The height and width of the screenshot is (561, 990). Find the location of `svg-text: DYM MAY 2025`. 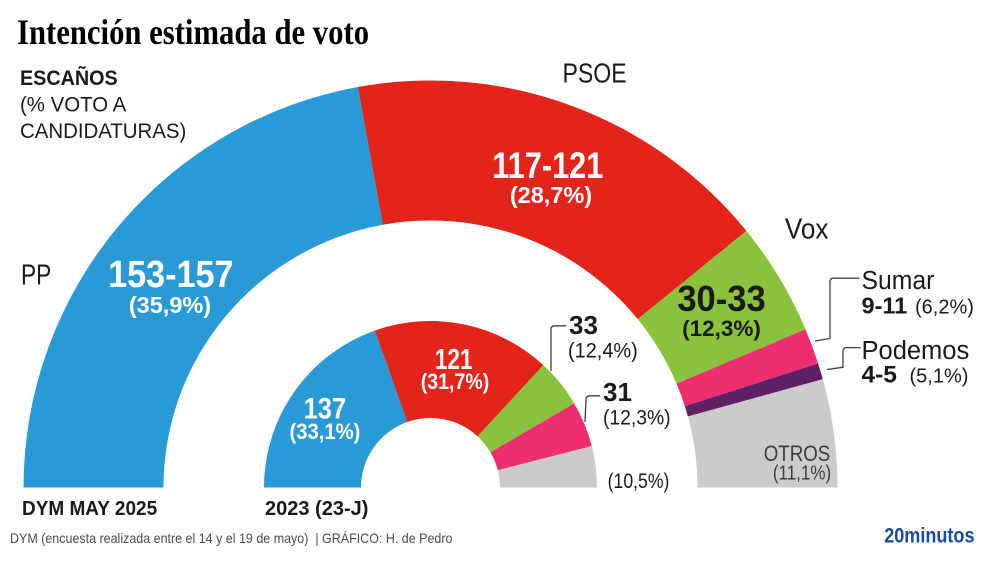

svg-text: DYM MAY 2025 is located at coordinates (89, 509).